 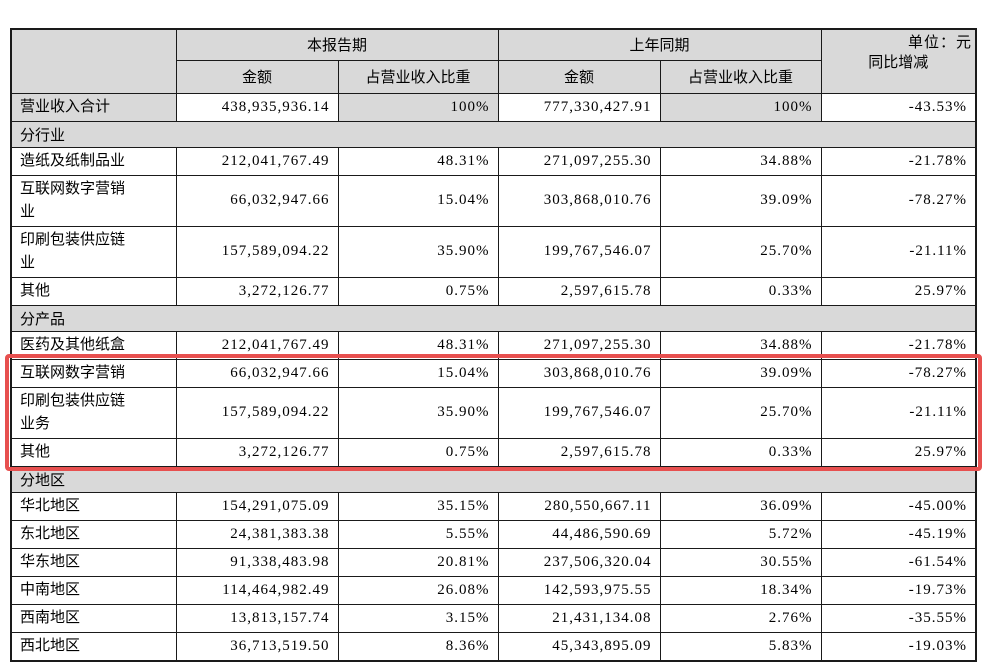 What do you see at coordinates (740, 76) in the screenshot?
I see `header-prior-pct: 占营业收入比重` at bounding box center [740, 76].